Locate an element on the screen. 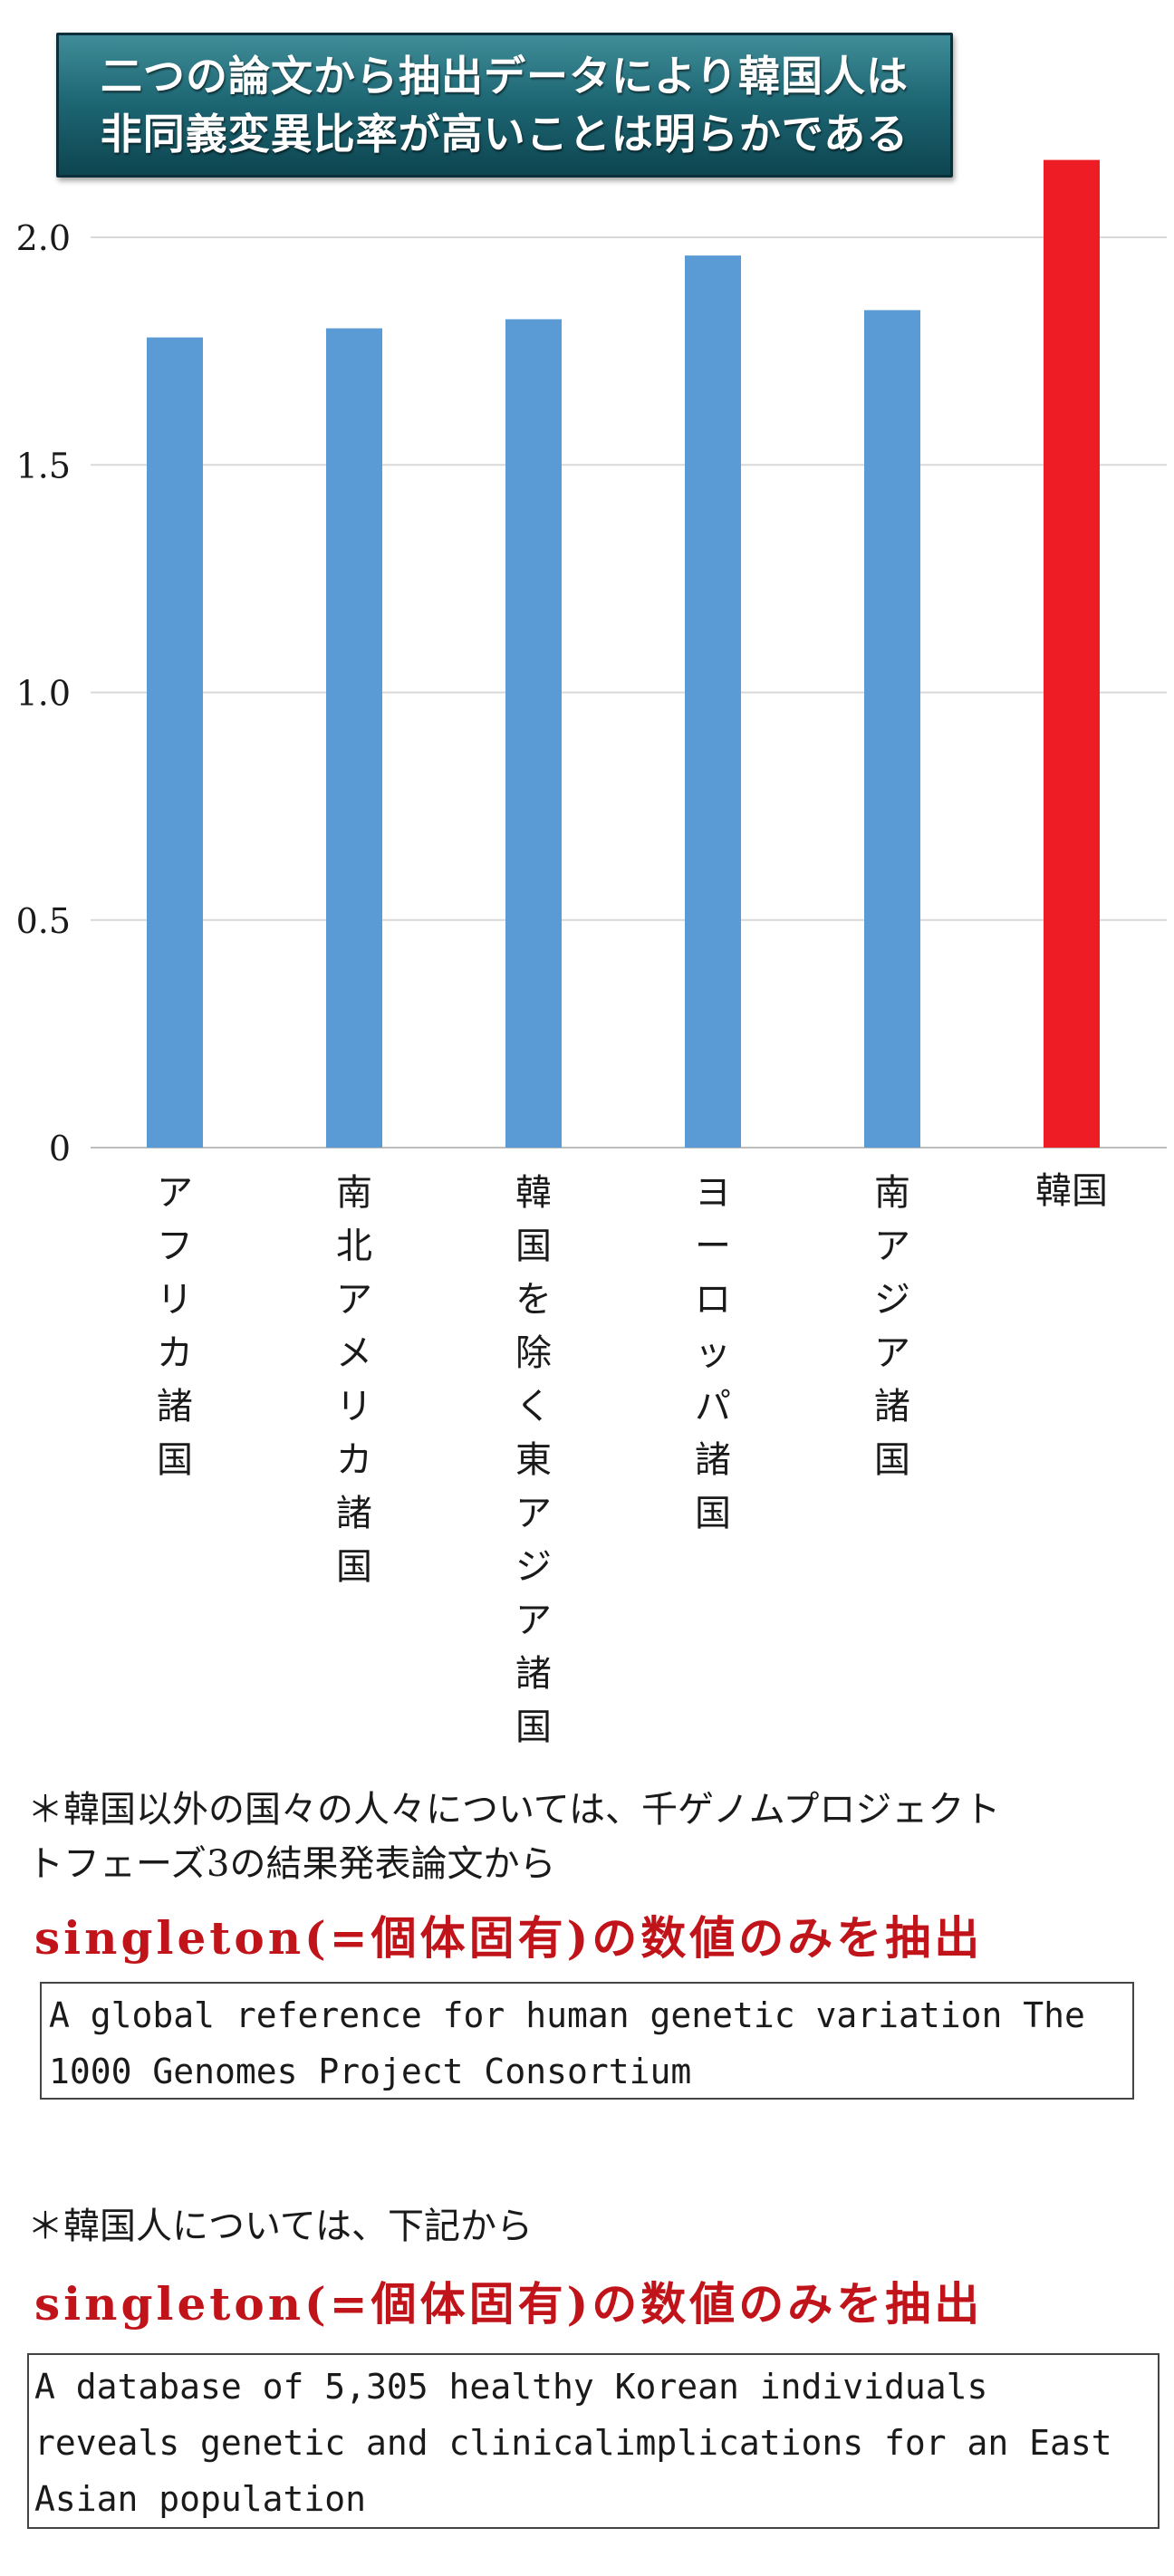 The width and height of the screenshot is (1174, 2576). x-tick-label: 韓国 is located at coordinates (1071, 1191).